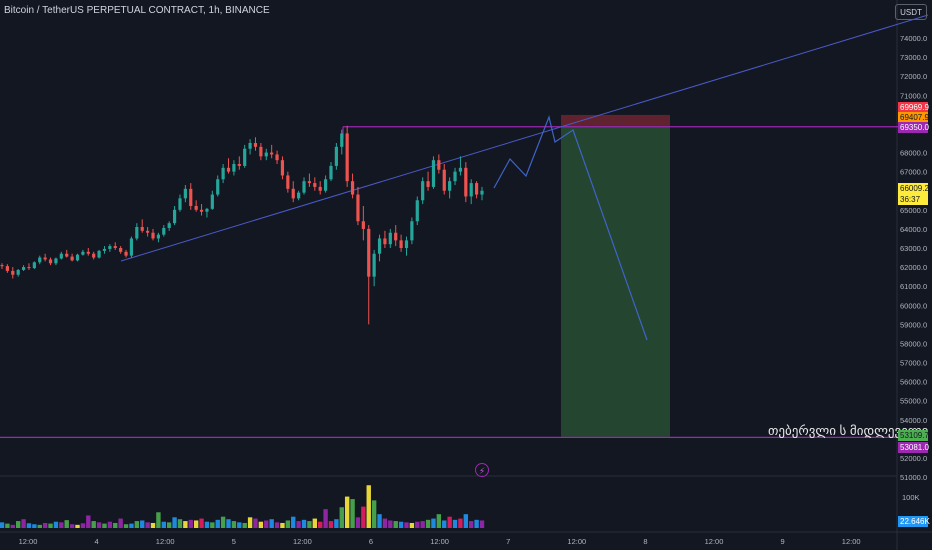 This screenshot has height=550, width=932. What do you see at coordinates (913, 76) in the screenshot?
I see `price-tick-label: 72000.0` at bounding box center [913, 76].